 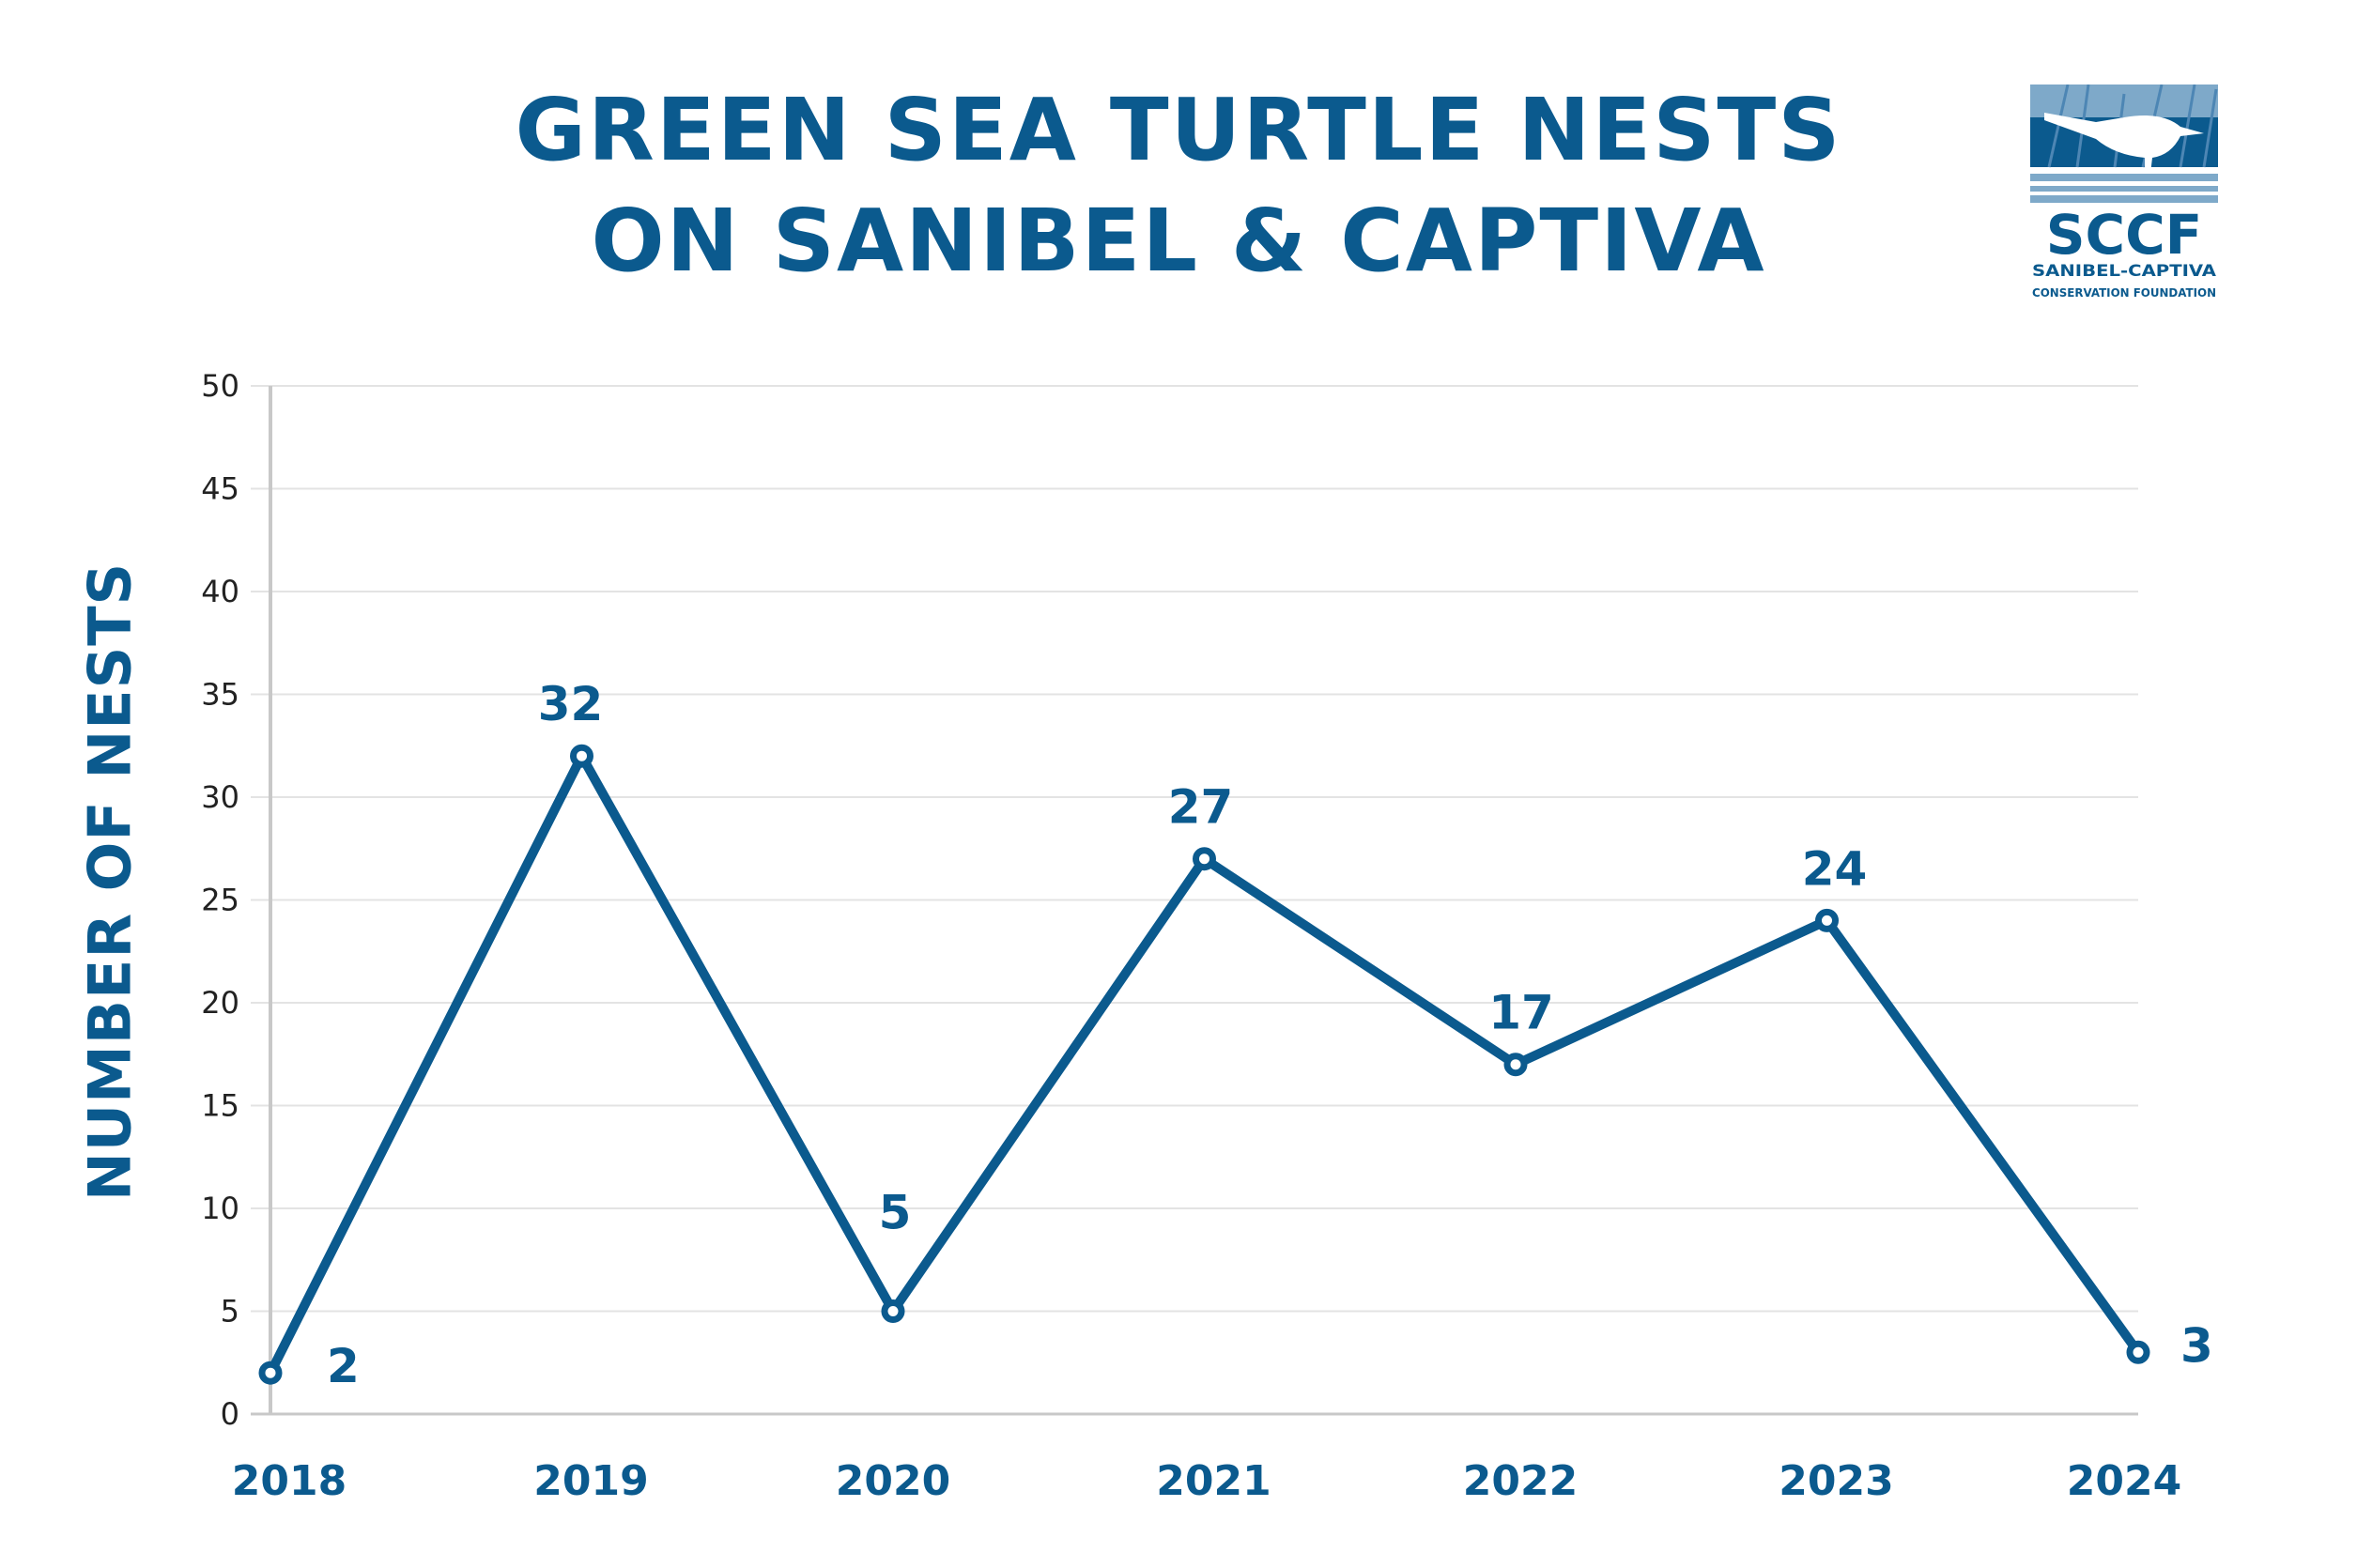 What do you see at coordinates (230, 1414) in the screenshot?
I see `y-tick-label: 0` at bounding box center [230, 1414].